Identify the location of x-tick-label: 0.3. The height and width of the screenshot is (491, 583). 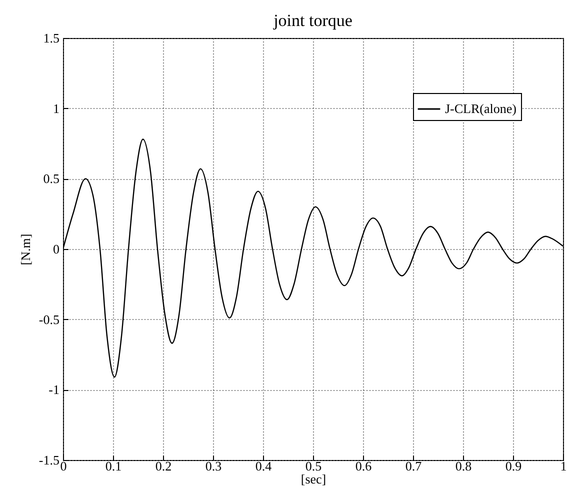
(213, 466).